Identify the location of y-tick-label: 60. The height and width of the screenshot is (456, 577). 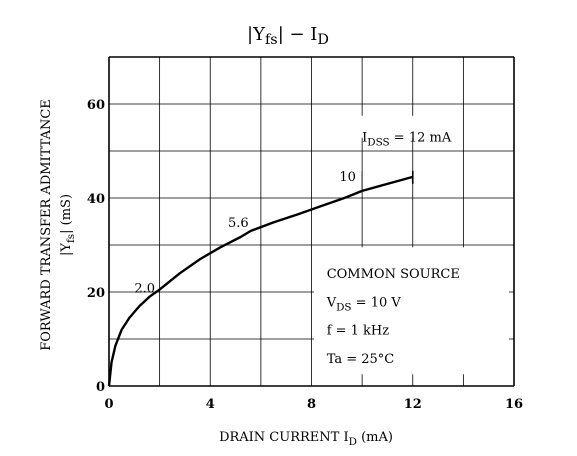
(96, 105).